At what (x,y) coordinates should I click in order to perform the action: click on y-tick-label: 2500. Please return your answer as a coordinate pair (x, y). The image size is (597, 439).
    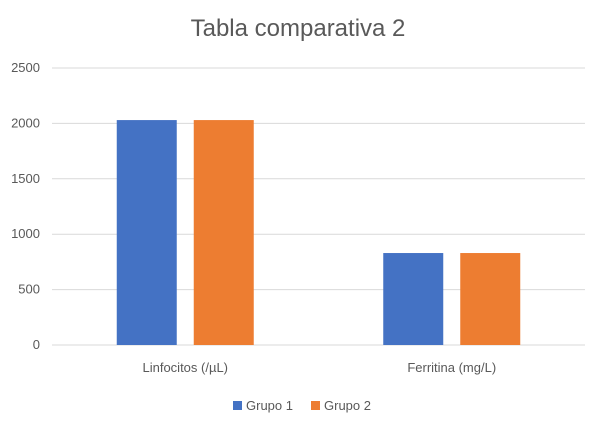
    Looking at the image, I should click on (25, 67).